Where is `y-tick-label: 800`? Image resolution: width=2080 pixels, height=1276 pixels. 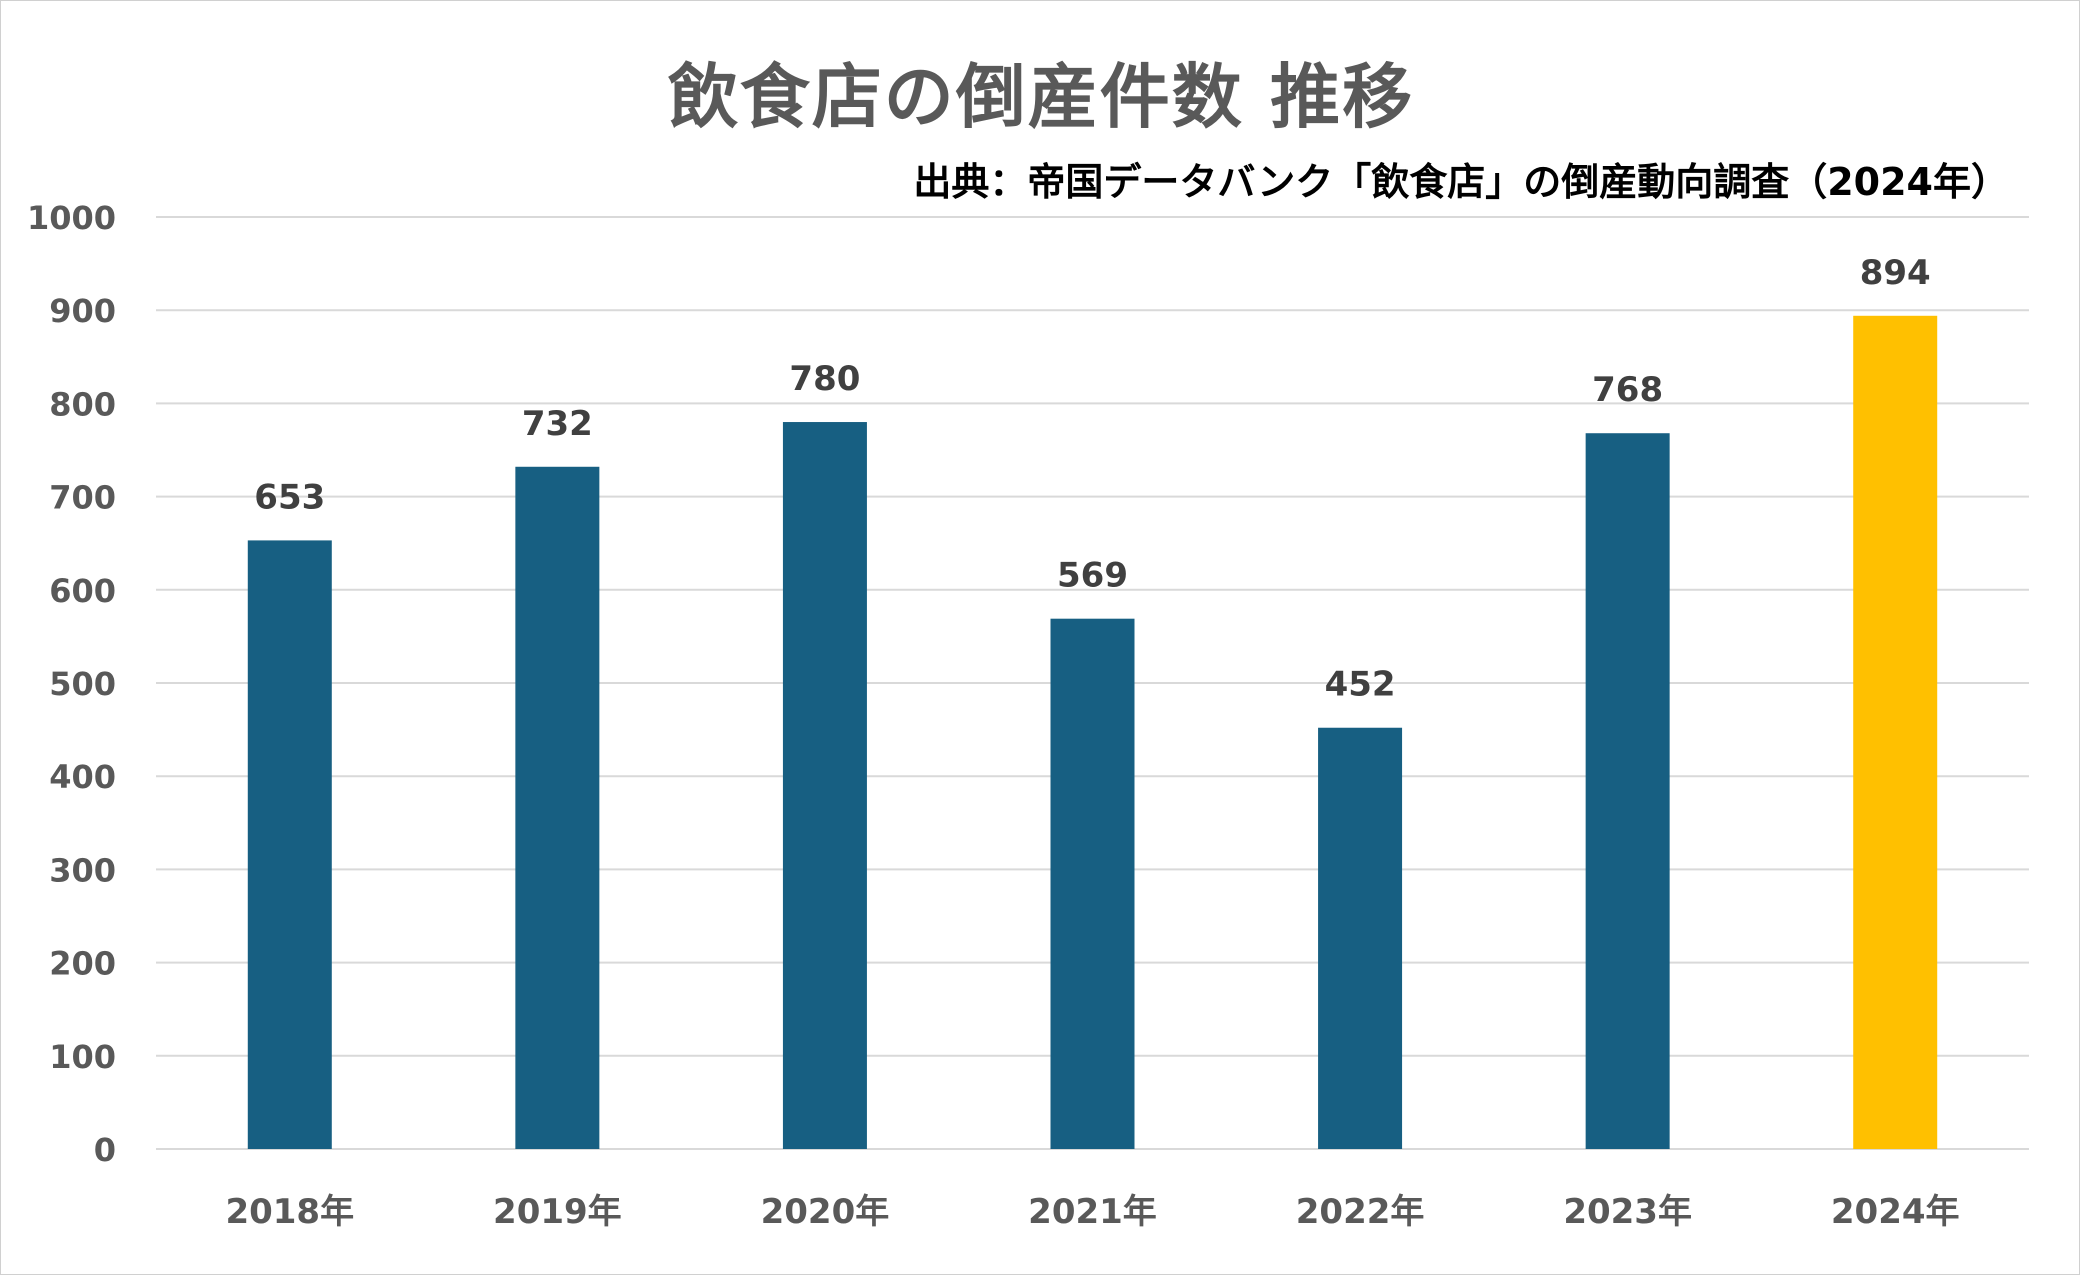 y-tick-label: 800 is located at coordinates (82, 404).